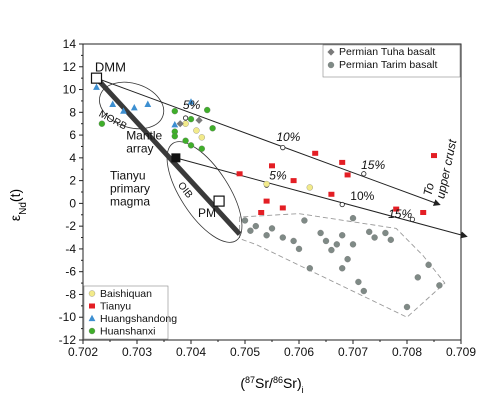 The width and height of the screenshot is (500, 419). Describe the element at coordinates (92, 318) in the screenshot. I see `legend-marker-huangshandong` at that location.